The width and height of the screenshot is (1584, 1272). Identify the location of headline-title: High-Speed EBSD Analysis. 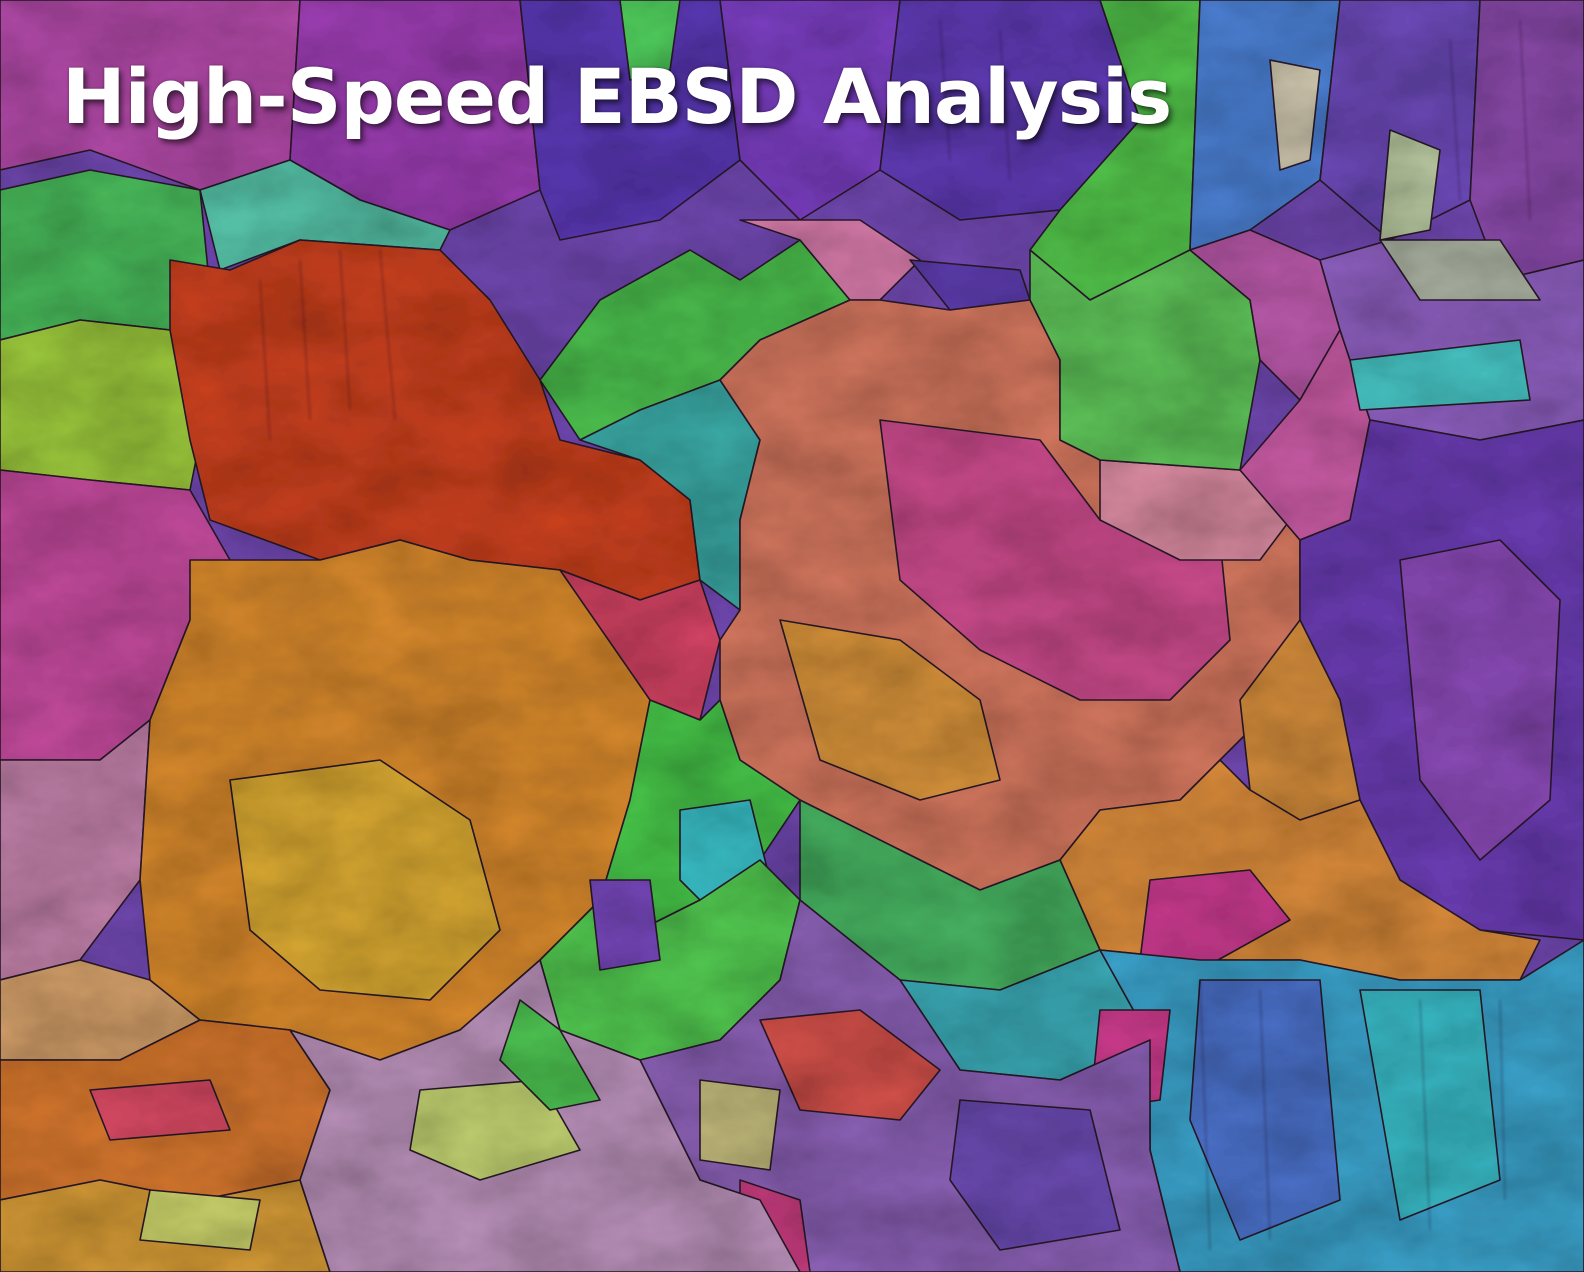
(617, 96).